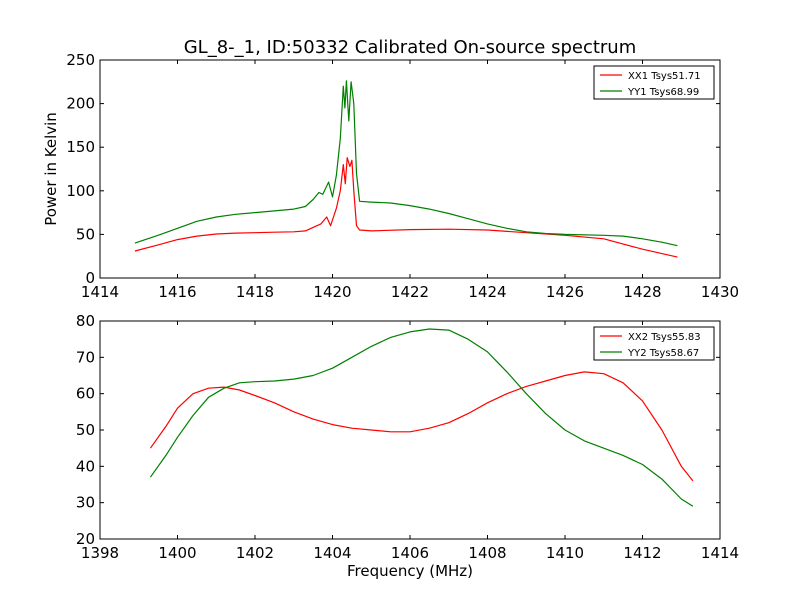  Describe the element at coordinates (177, 553) in the screenshot. I see `x-tick-label: 1400` at that location.